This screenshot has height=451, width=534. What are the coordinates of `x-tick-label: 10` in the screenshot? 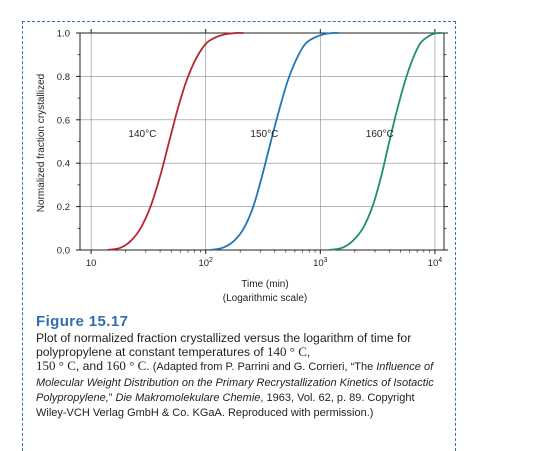 It's located at (91, 263).